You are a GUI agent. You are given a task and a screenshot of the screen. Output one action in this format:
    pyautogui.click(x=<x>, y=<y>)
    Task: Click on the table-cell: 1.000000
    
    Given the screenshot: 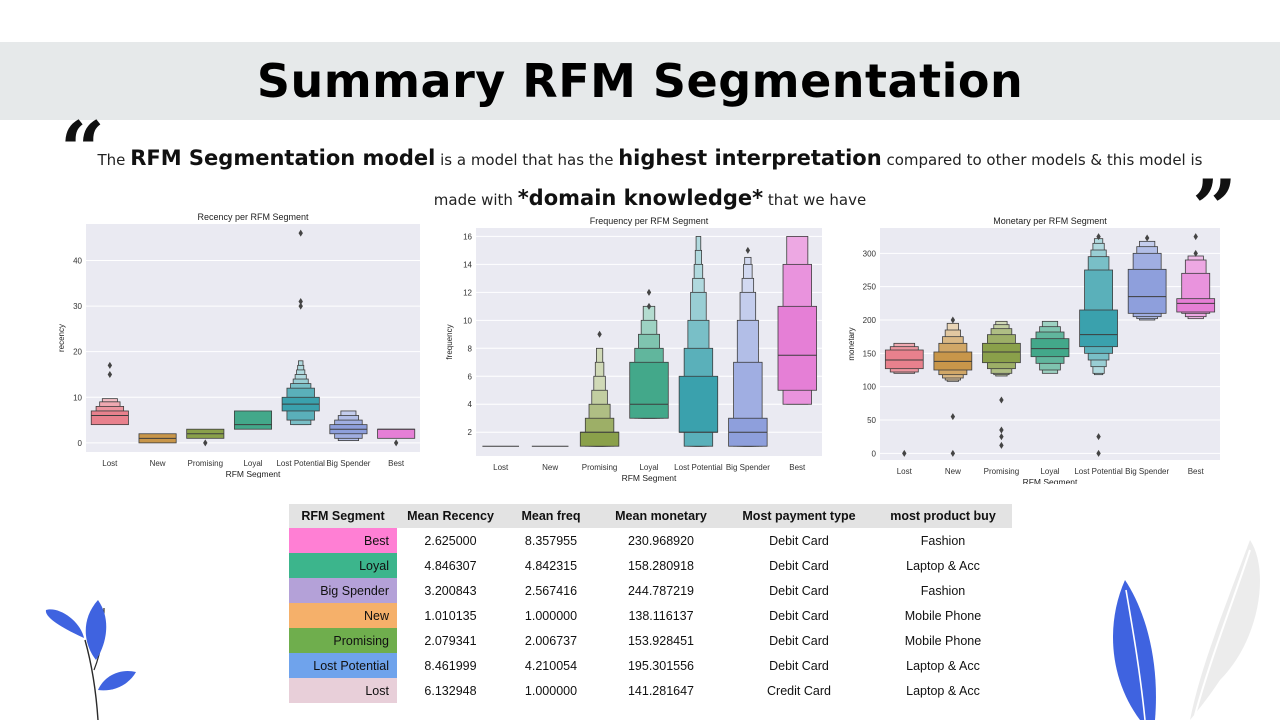 What is the action you would take?
    pyautogui.click(x=551, y=615)
    